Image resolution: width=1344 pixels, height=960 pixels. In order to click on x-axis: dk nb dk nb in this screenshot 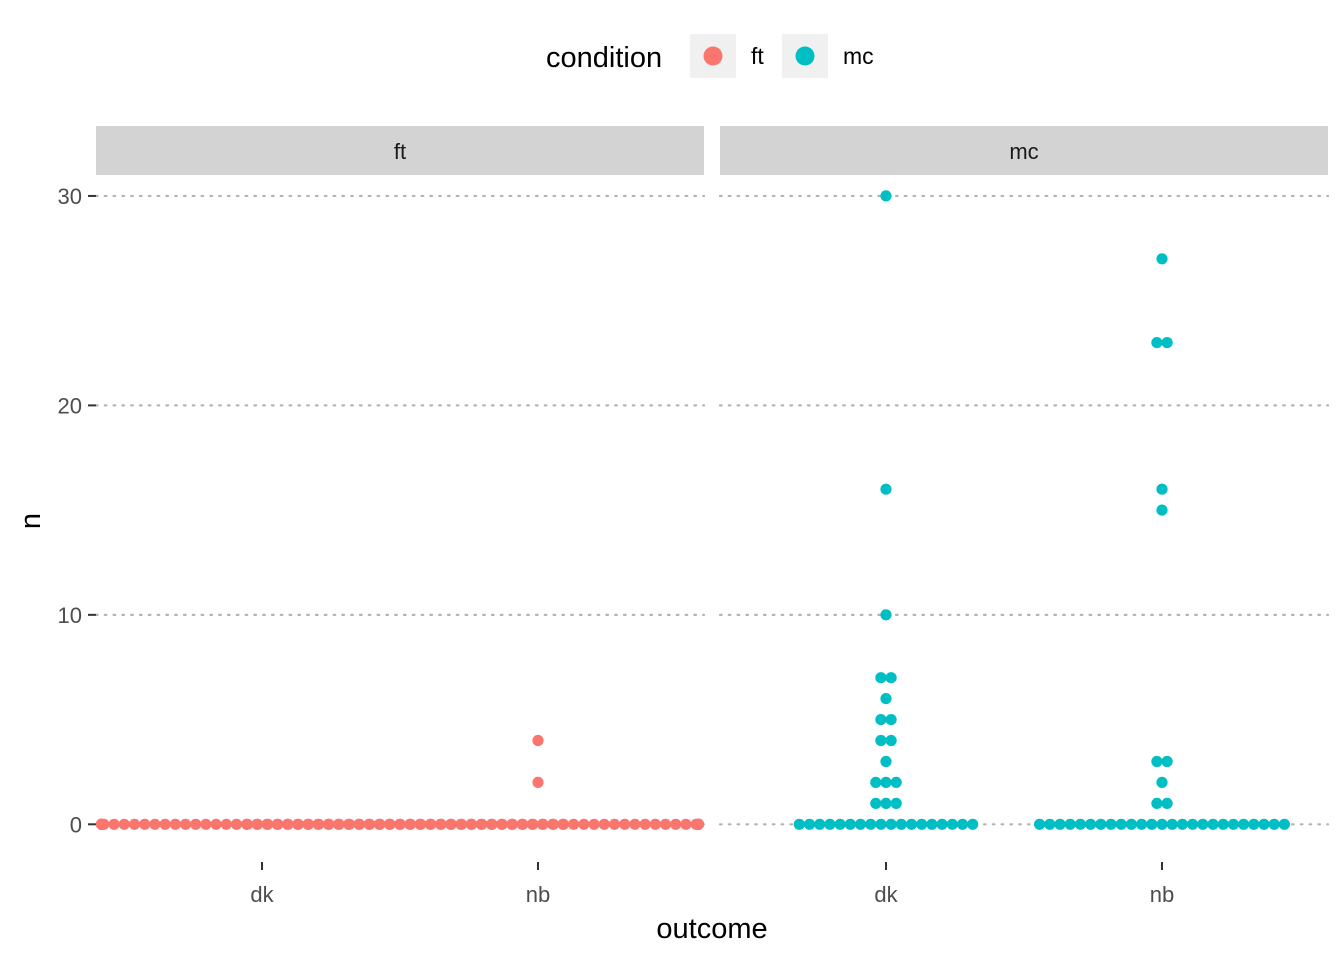, I will do `click(712, 884)`.